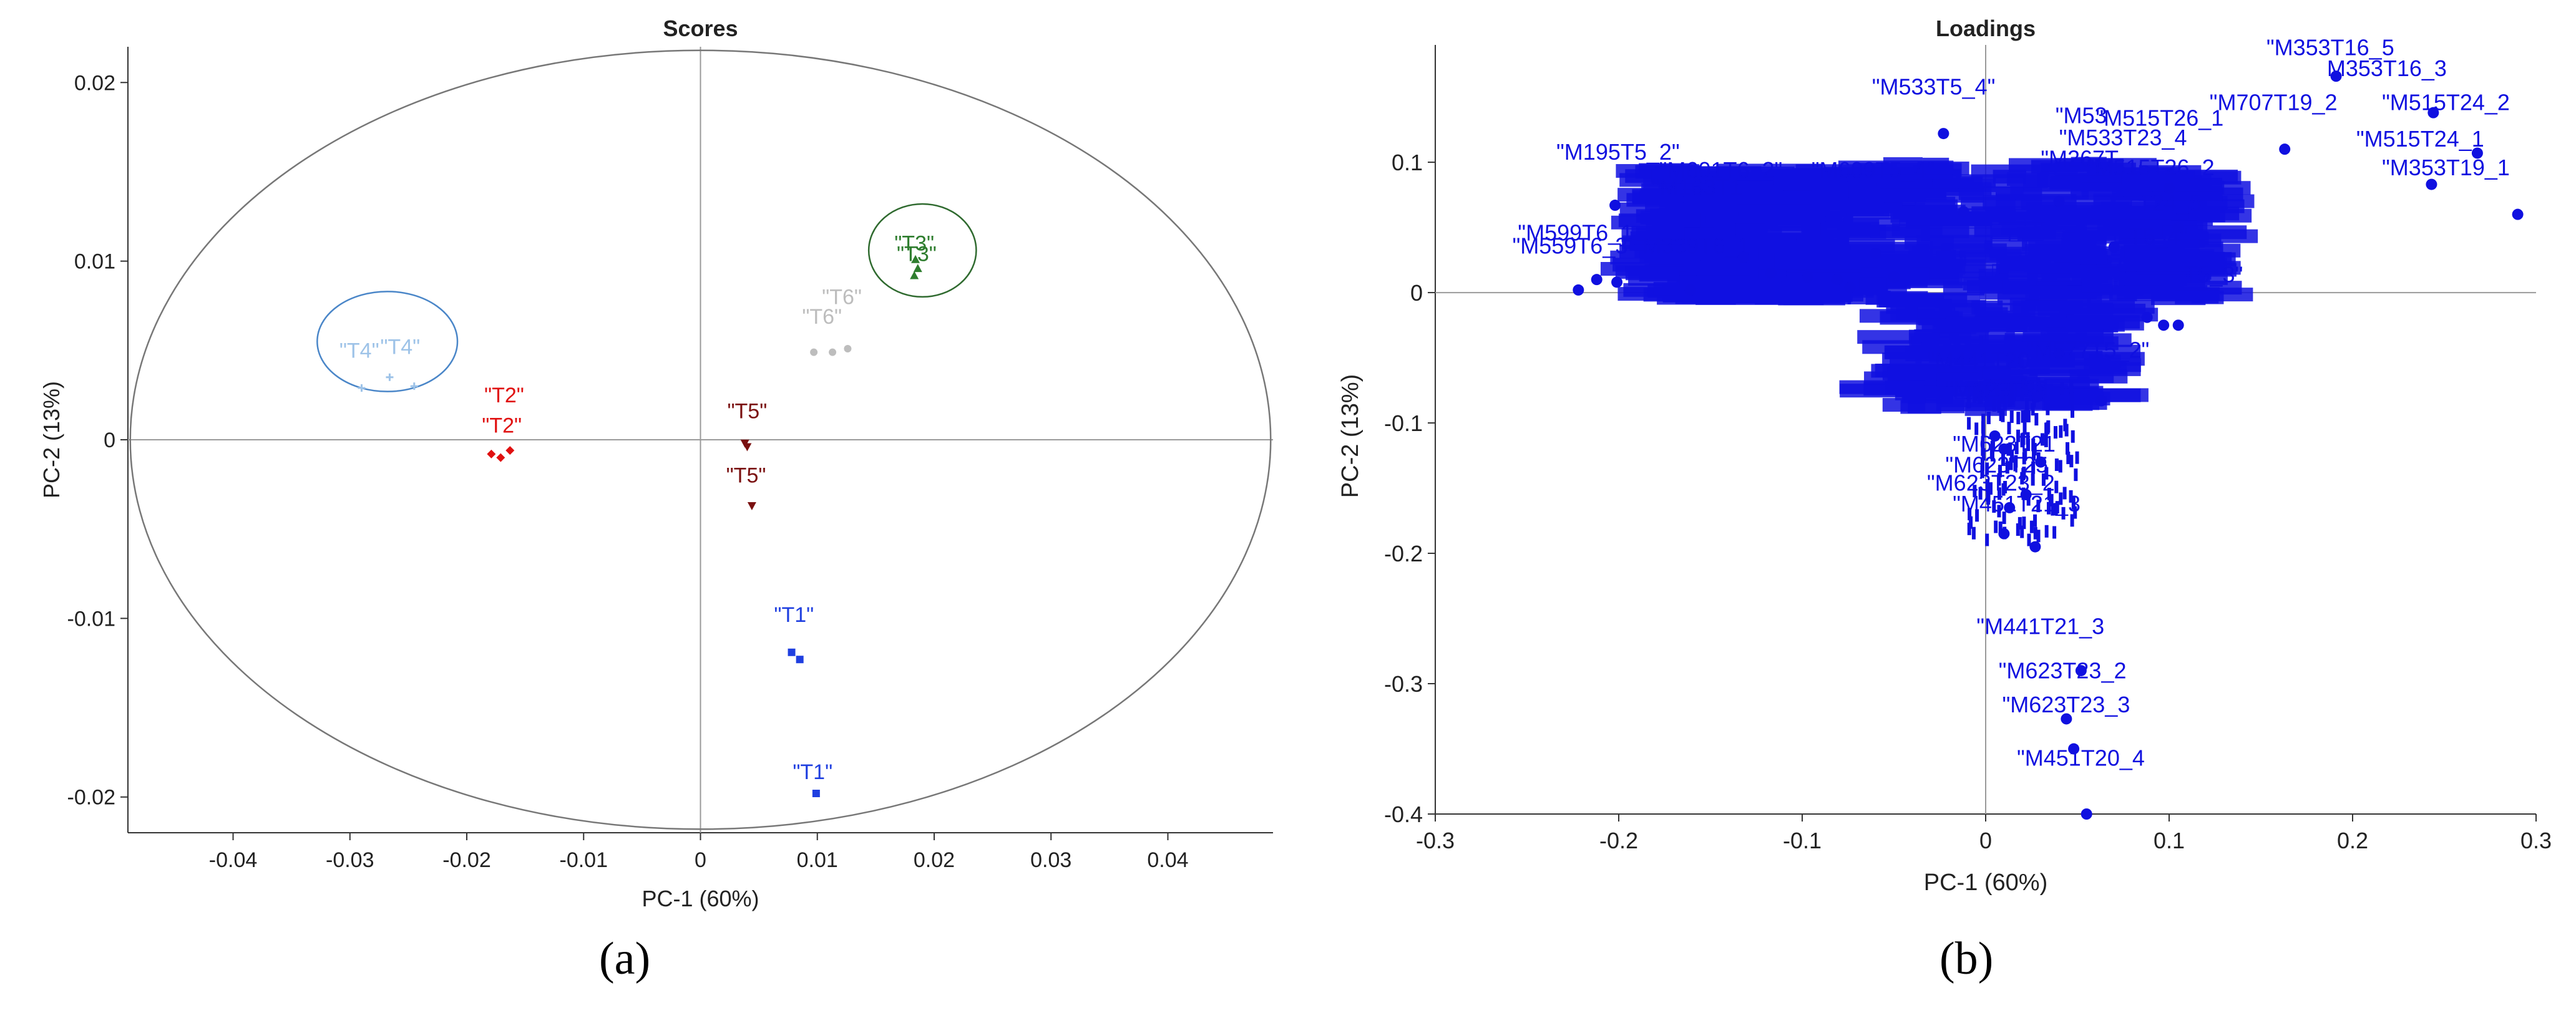  I want to click on loading-label: T24_5, so click(2170, 202).